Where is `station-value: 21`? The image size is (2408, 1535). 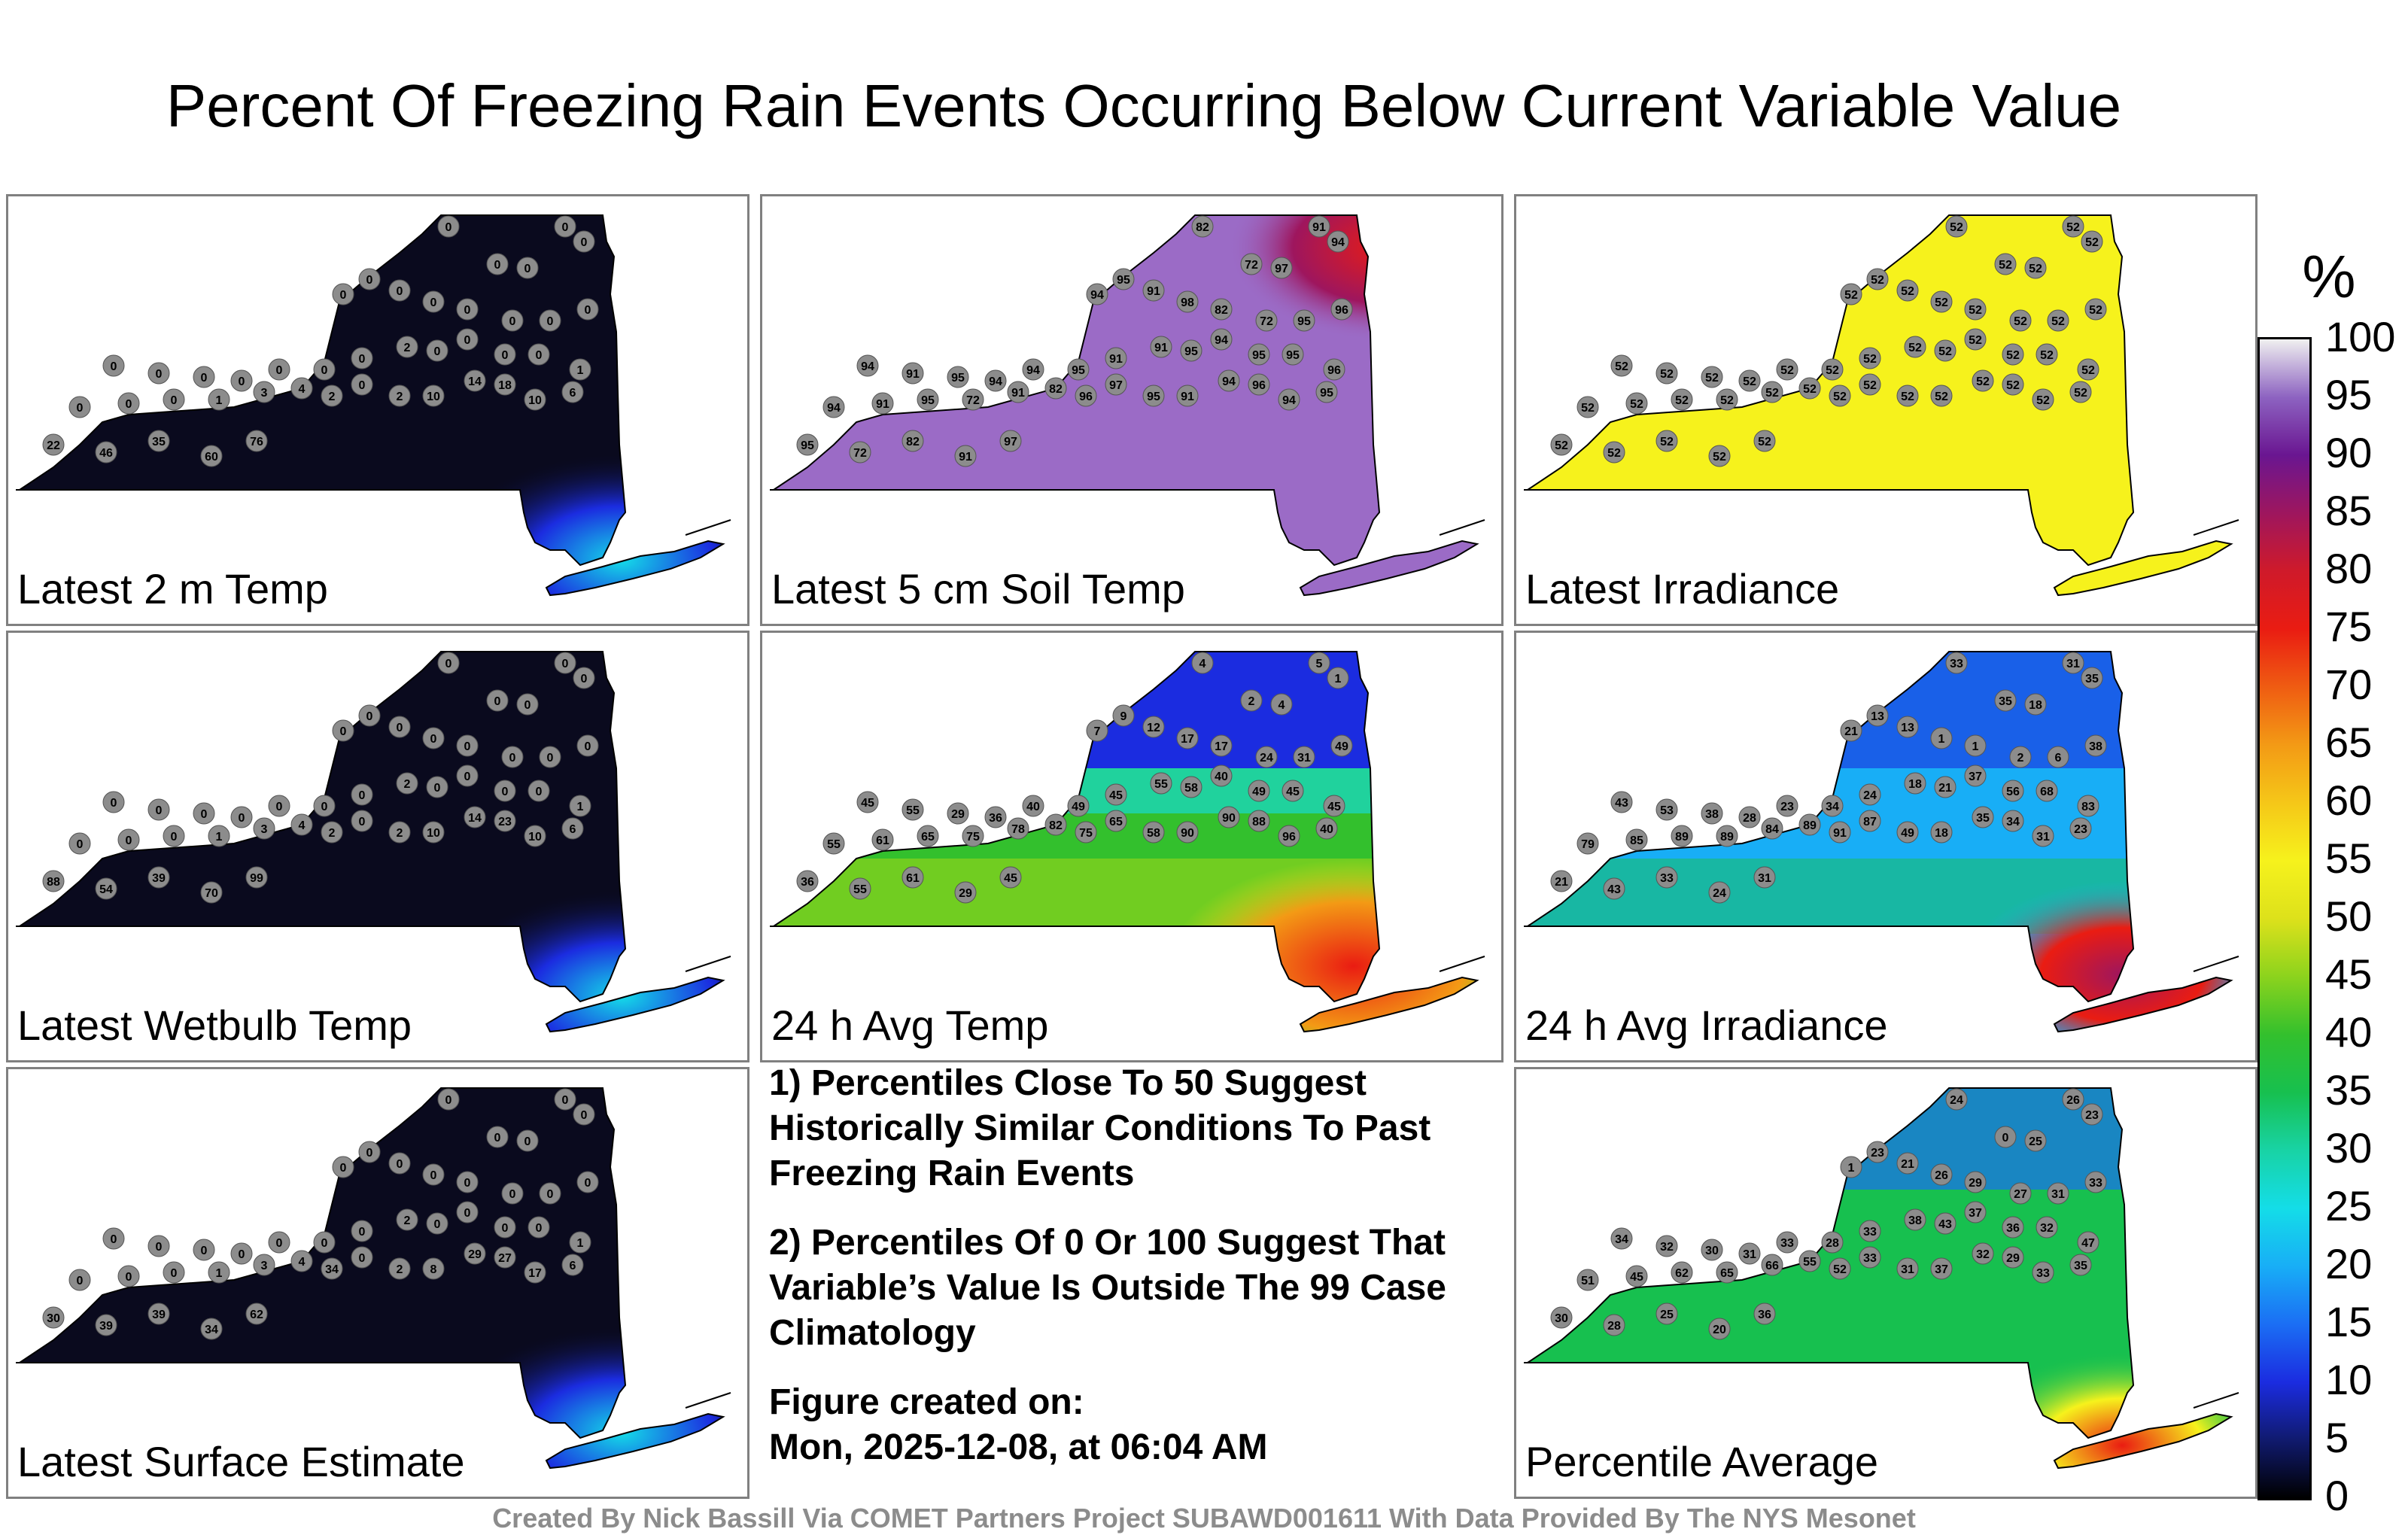 station-value: 21 is located at coordinates (1945, 788).